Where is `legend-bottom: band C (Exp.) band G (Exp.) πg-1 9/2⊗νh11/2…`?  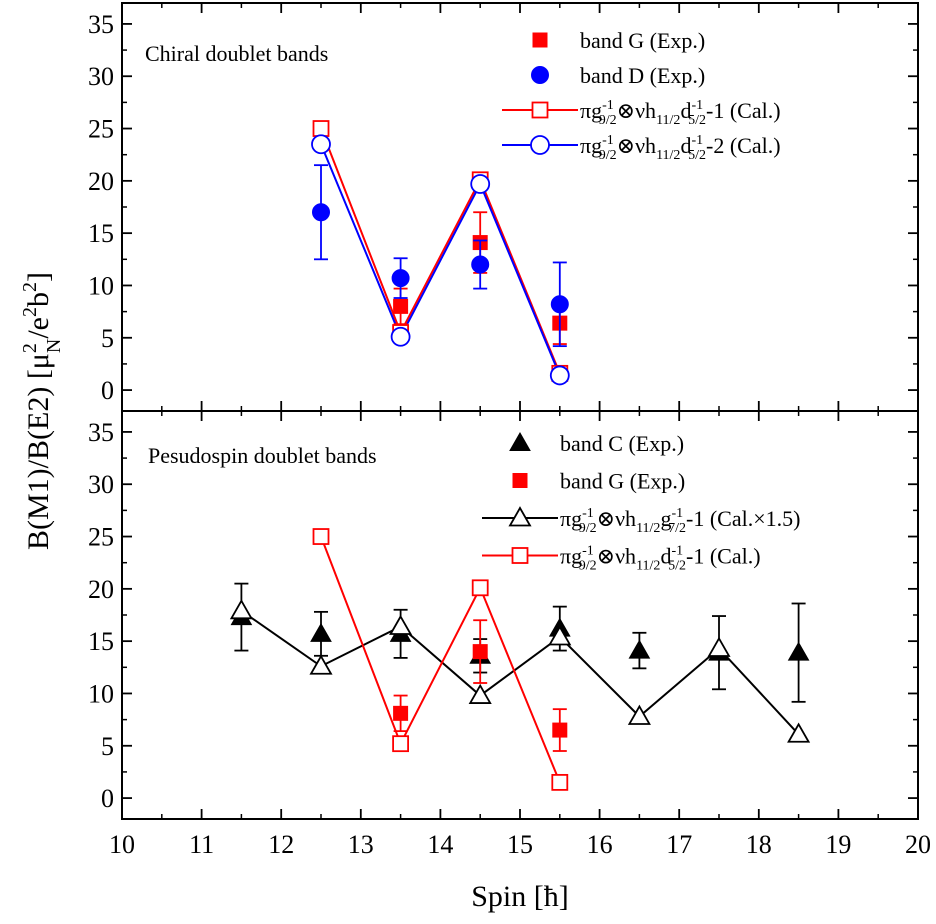
legend-bottom: band C (Exp.) band G (Exp.) πg-1 9/2⊗νh11/2… is located at coordinates (641, 502).